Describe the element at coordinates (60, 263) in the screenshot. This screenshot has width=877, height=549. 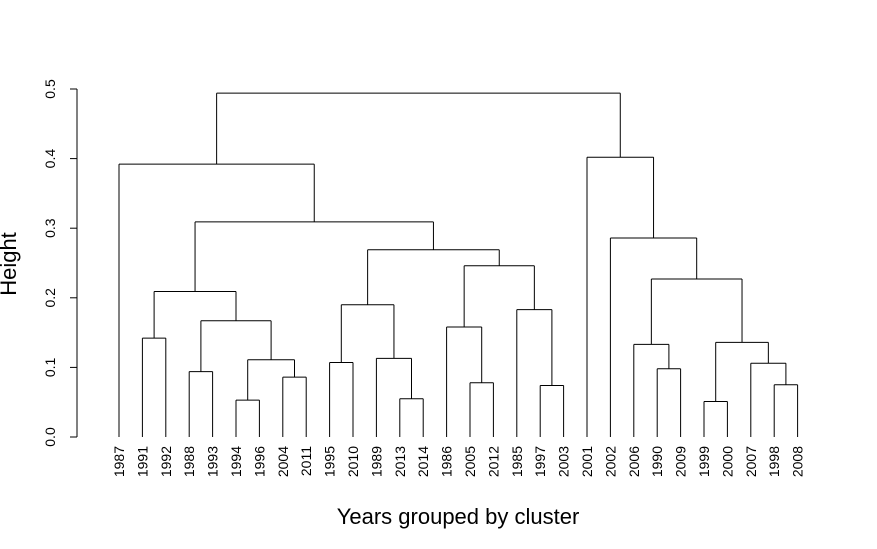
I see `y-axis: 0.0 0.1 0.2 0.3 0.4 0.5` at that location.